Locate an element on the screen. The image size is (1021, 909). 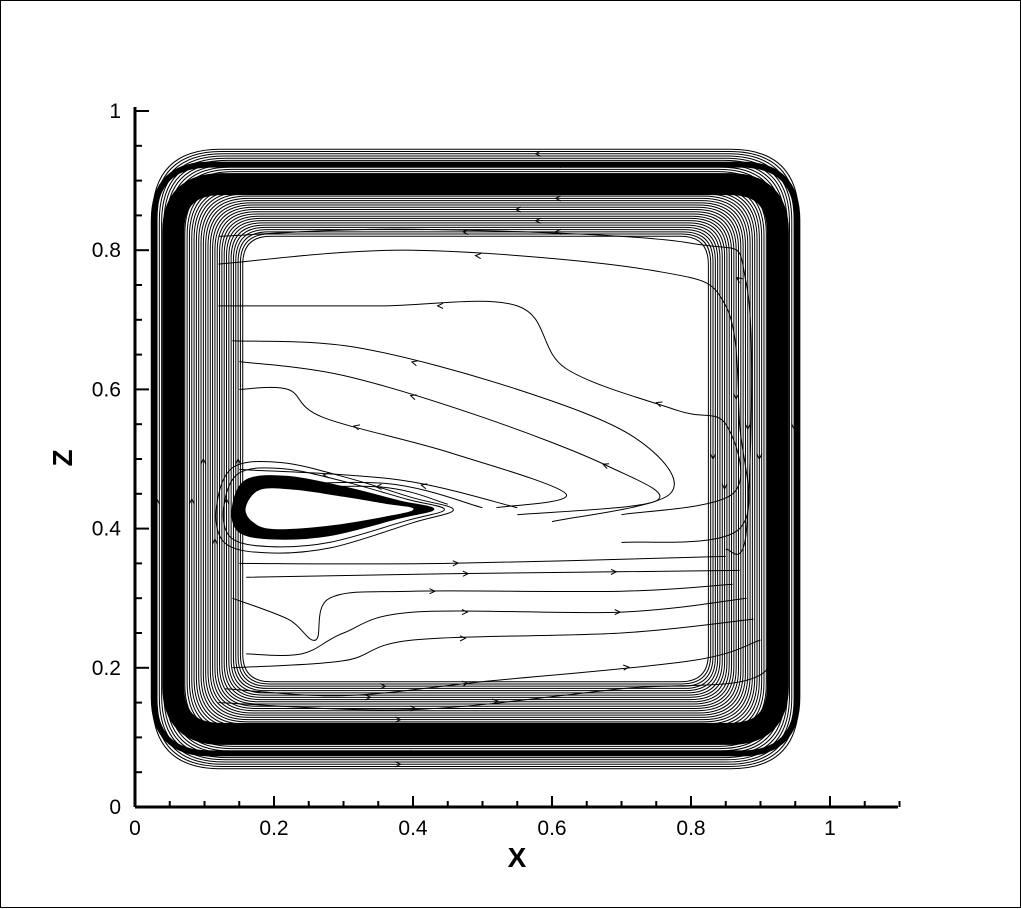
y-tick-label: 0.8 is located at coordinates (106, 250).